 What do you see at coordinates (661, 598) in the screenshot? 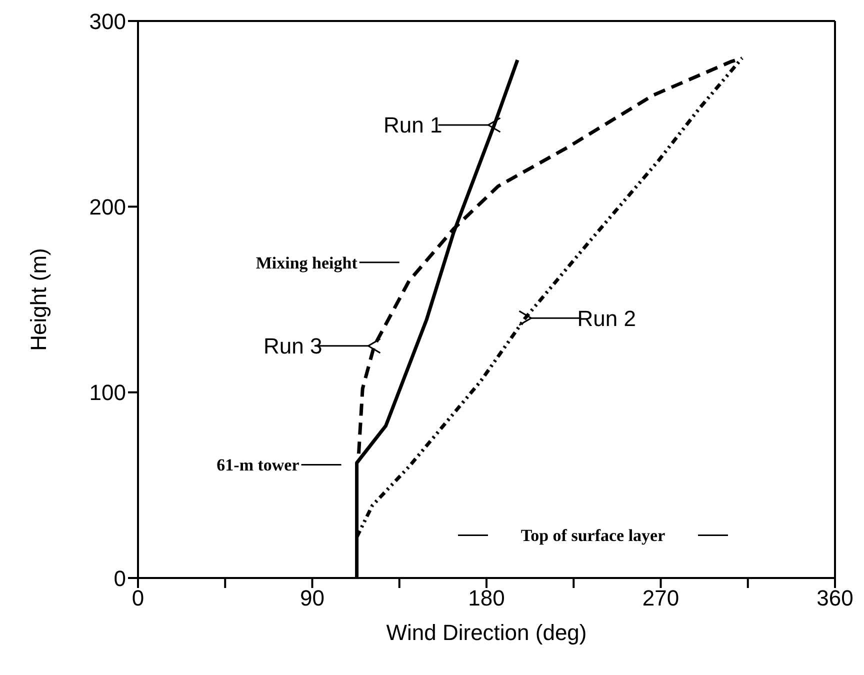
I see `x-tick-label: 270` at bounding box center [661, 598].